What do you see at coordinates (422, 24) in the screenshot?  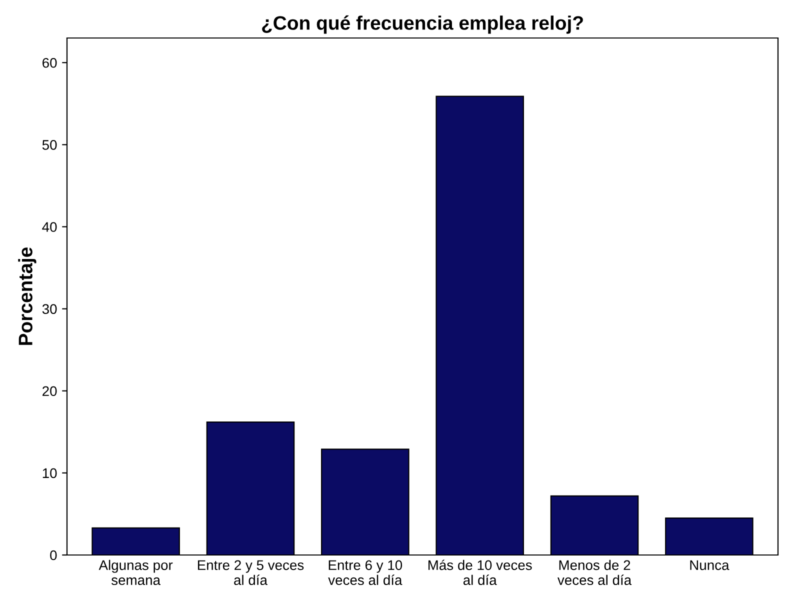 I see `chart-title: ¿Con qué frecuencia emplea reloj?` at bounding box center [422, 24].